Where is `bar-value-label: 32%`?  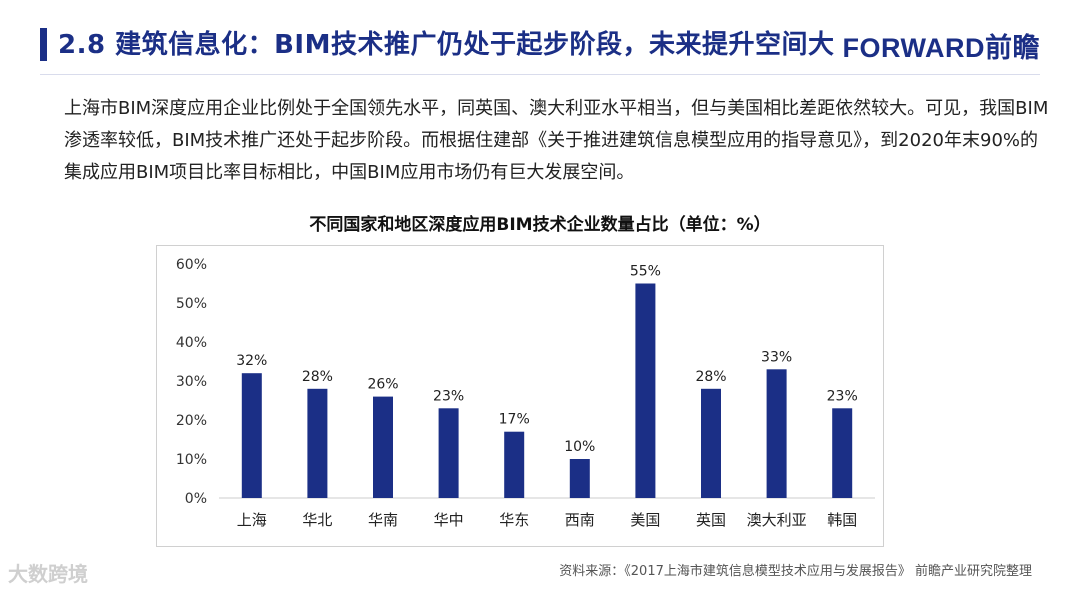 bar-value-label: 32% is located at coordinates (251, 361).